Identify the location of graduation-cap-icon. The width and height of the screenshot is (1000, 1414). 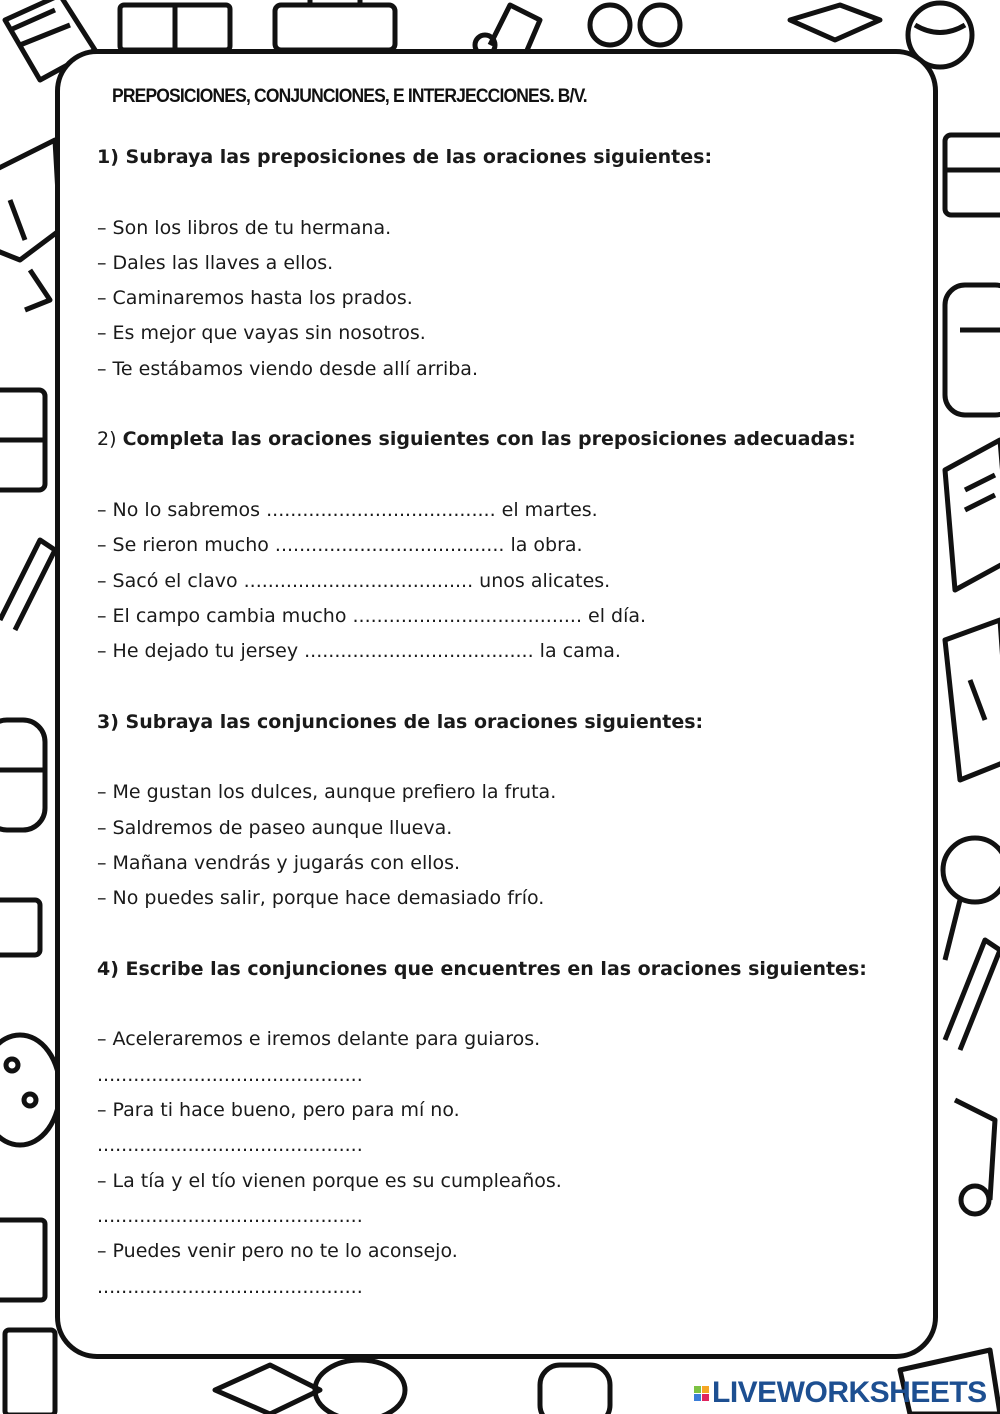
(835, 22).